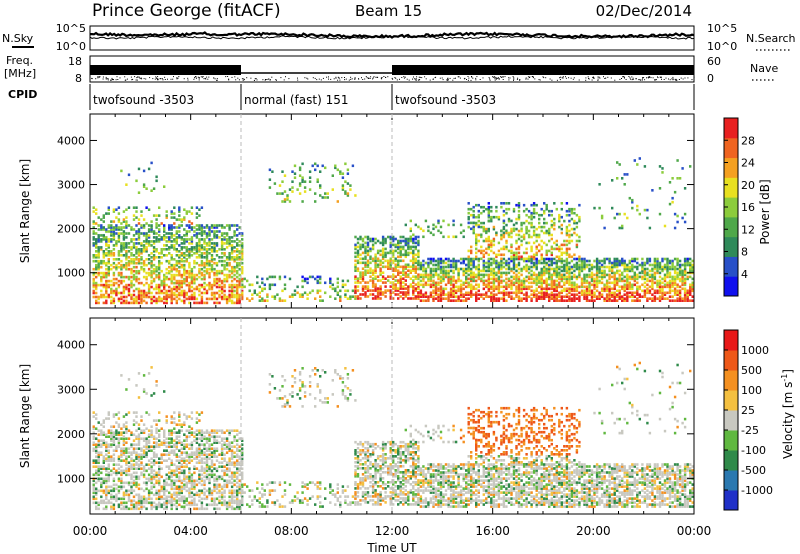  Describe the element at coordinates (744, 274) in the screenshot. I see `power-colorbar-tick-6: 4` at that location.